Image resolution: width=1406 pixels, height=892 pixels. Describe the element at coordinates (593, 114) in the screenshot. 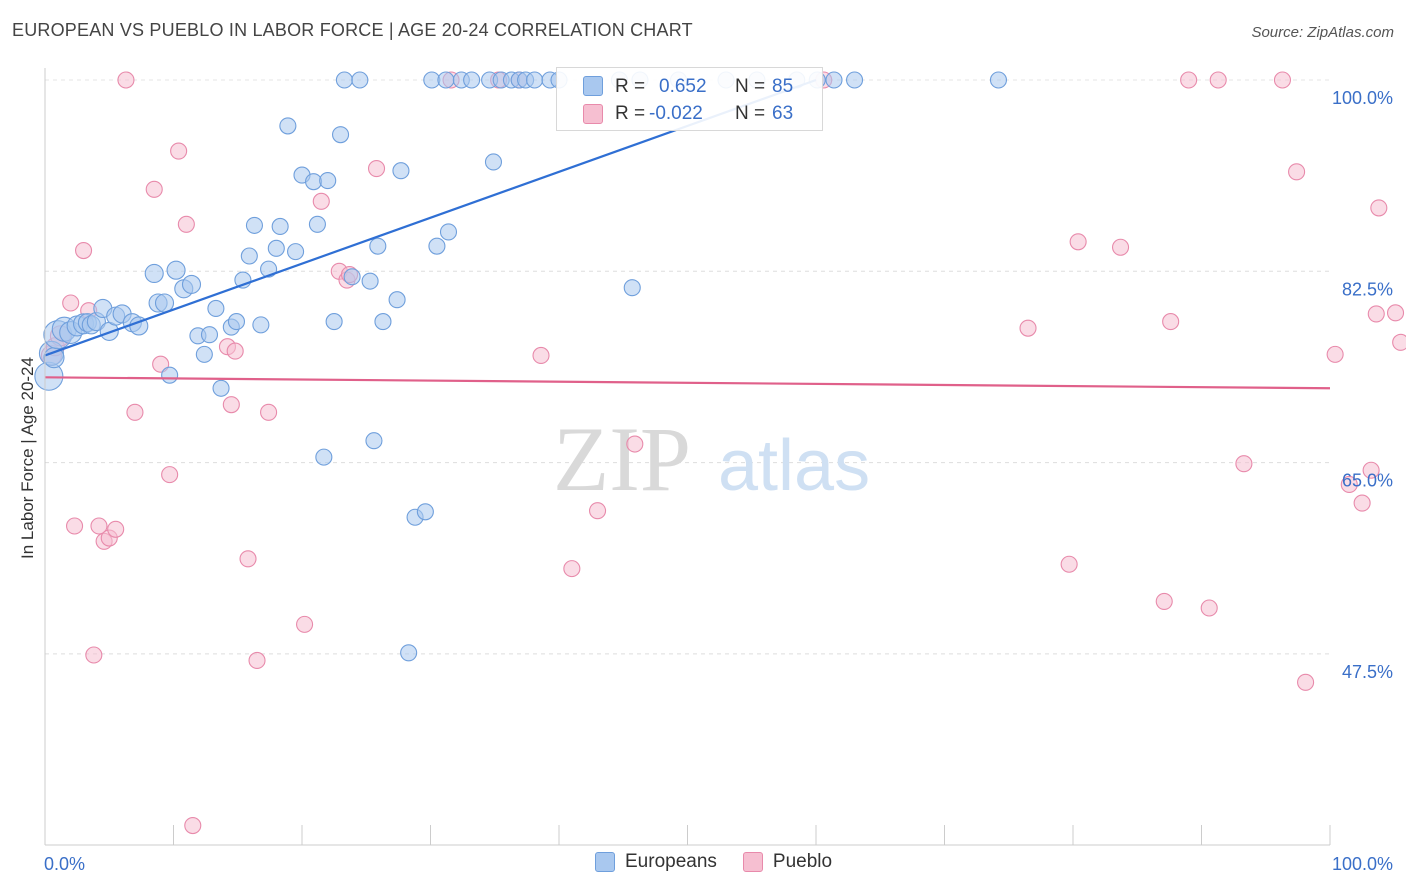

I see `stats-pueblo-swatch` at that location.